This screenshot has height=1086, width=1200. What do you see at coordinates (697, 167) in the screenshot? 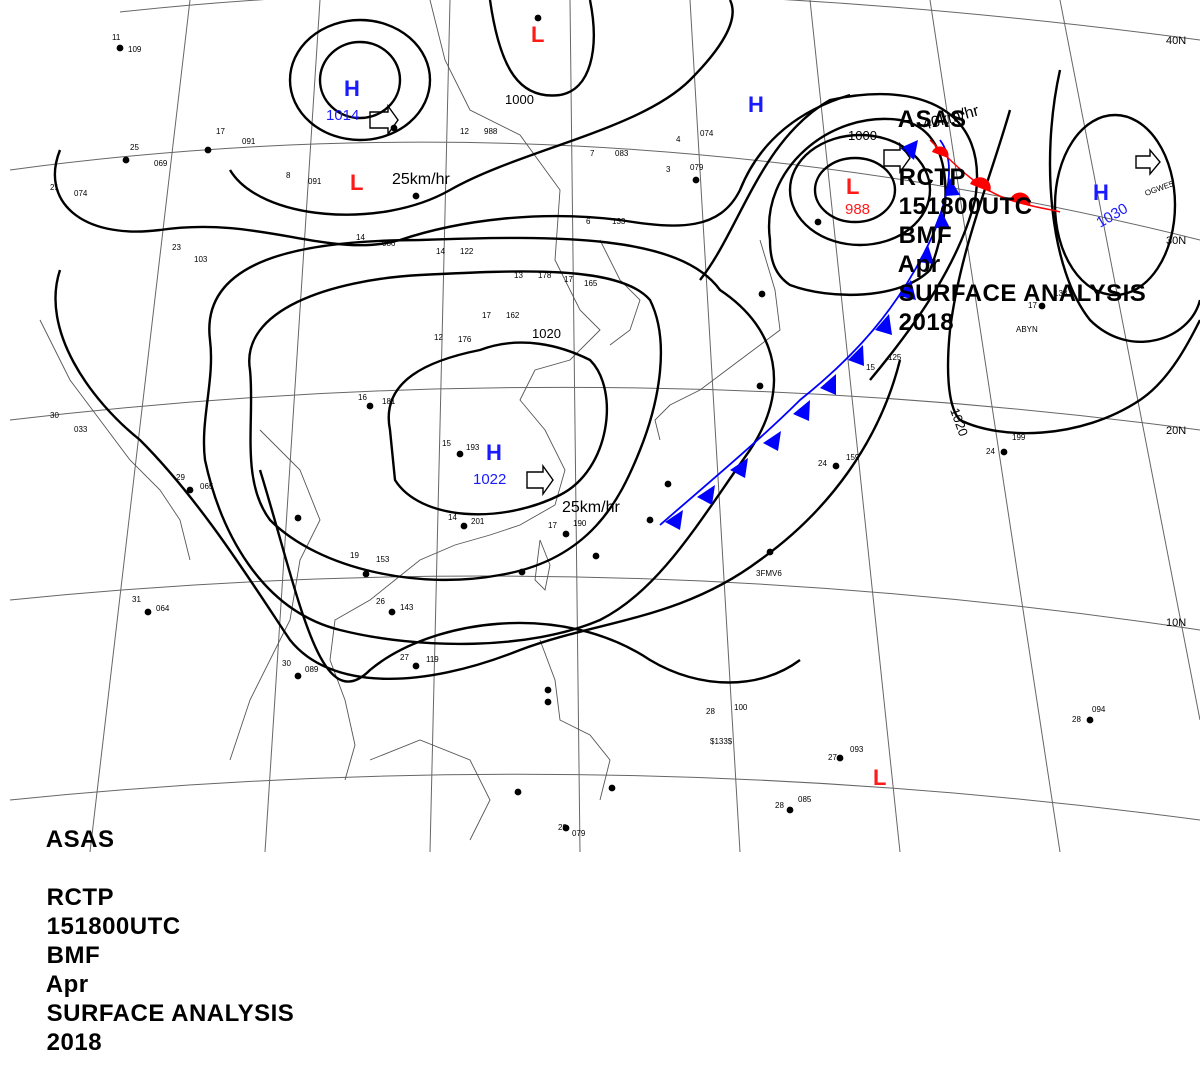
I see `station-pressure: 079` at bounding box center [697, 167].